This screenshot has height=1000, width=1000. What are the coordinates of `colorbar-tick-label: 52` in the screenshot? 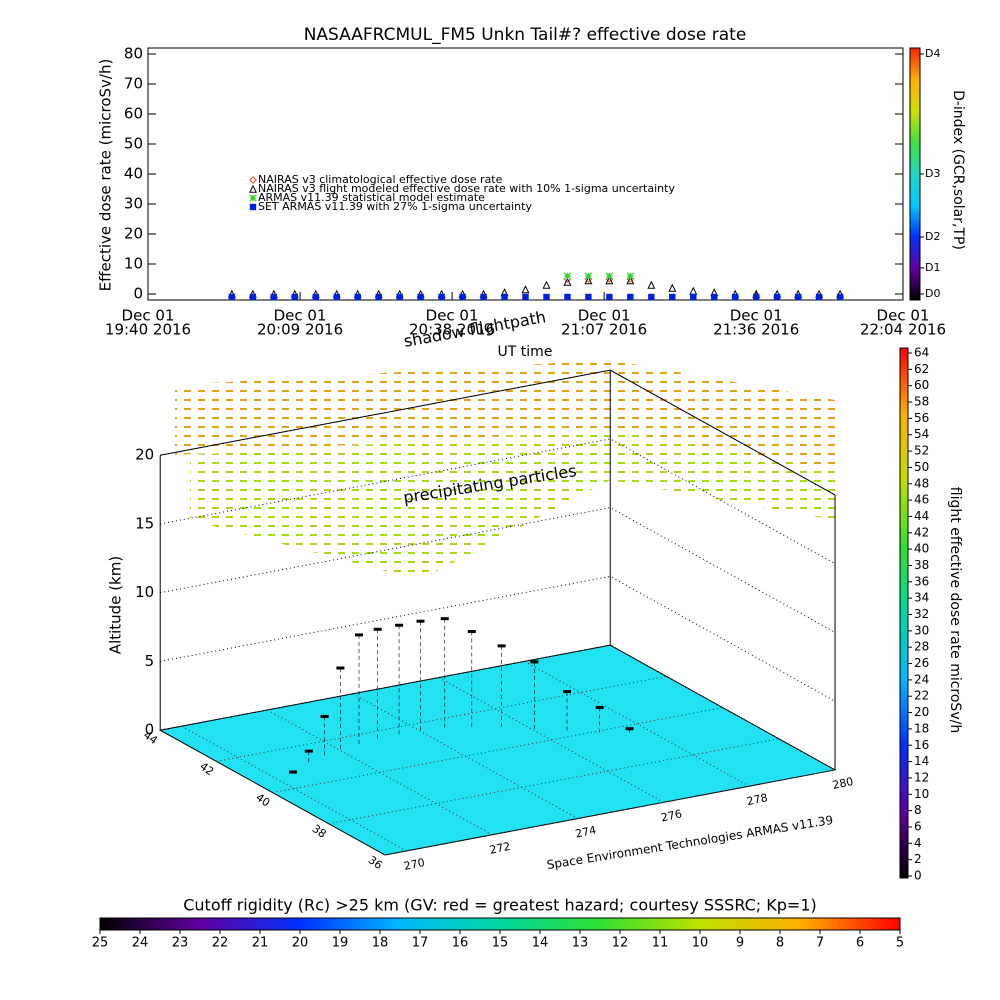 It's located at (921, 451).